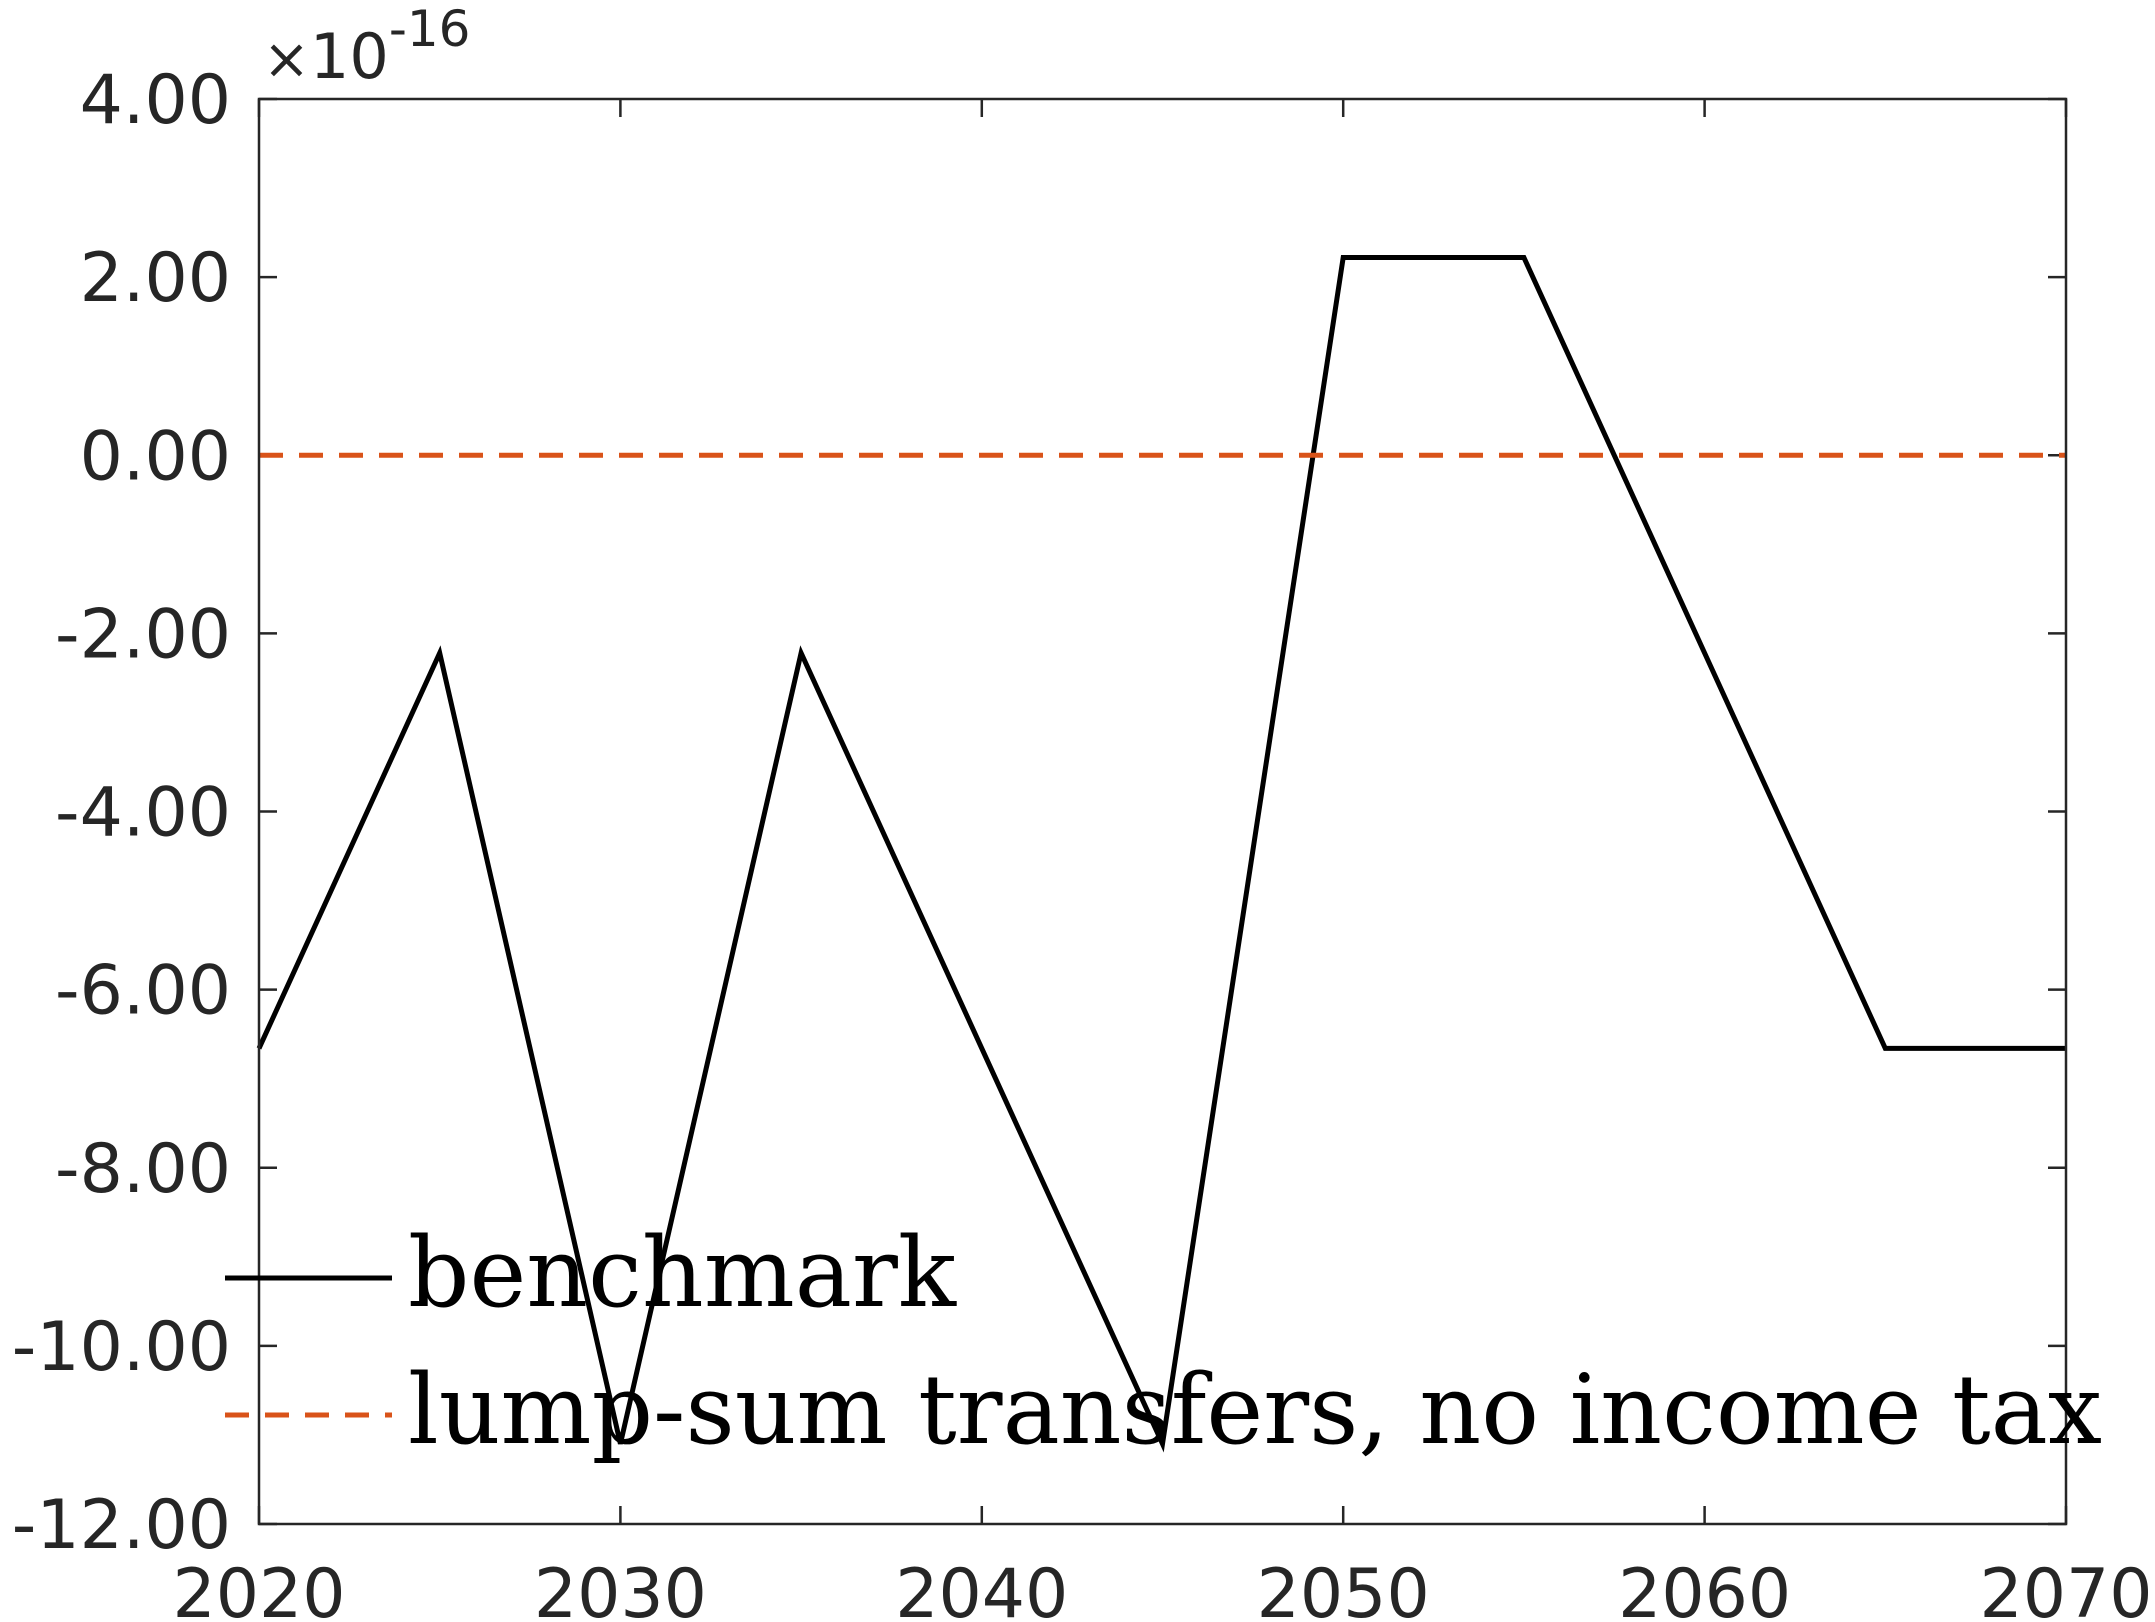  What do you see at coordinates (155, 278) in the screenshot?
I see `y-tick-label: 2.00` at bounding box center [155, 278].